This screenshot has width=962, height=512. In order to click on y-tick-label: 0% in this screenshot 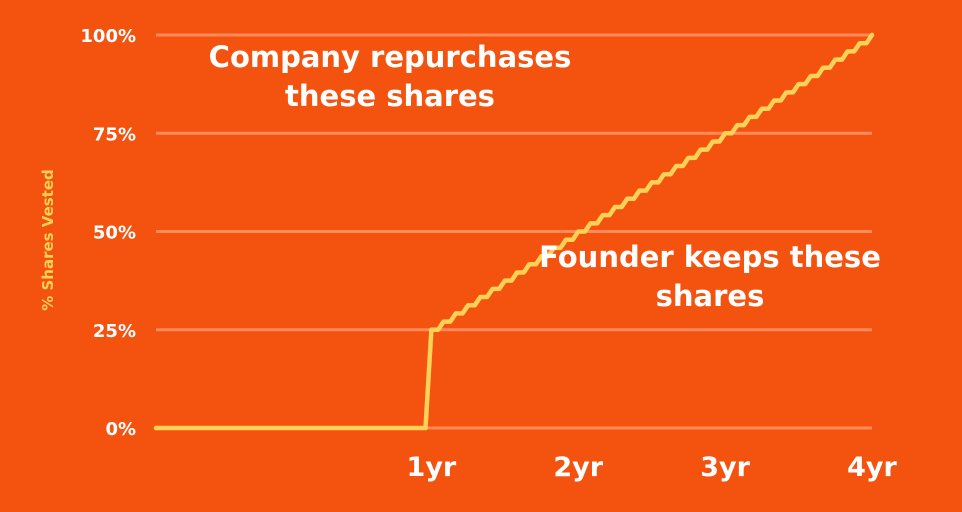, I will do `click(120, 429)`.